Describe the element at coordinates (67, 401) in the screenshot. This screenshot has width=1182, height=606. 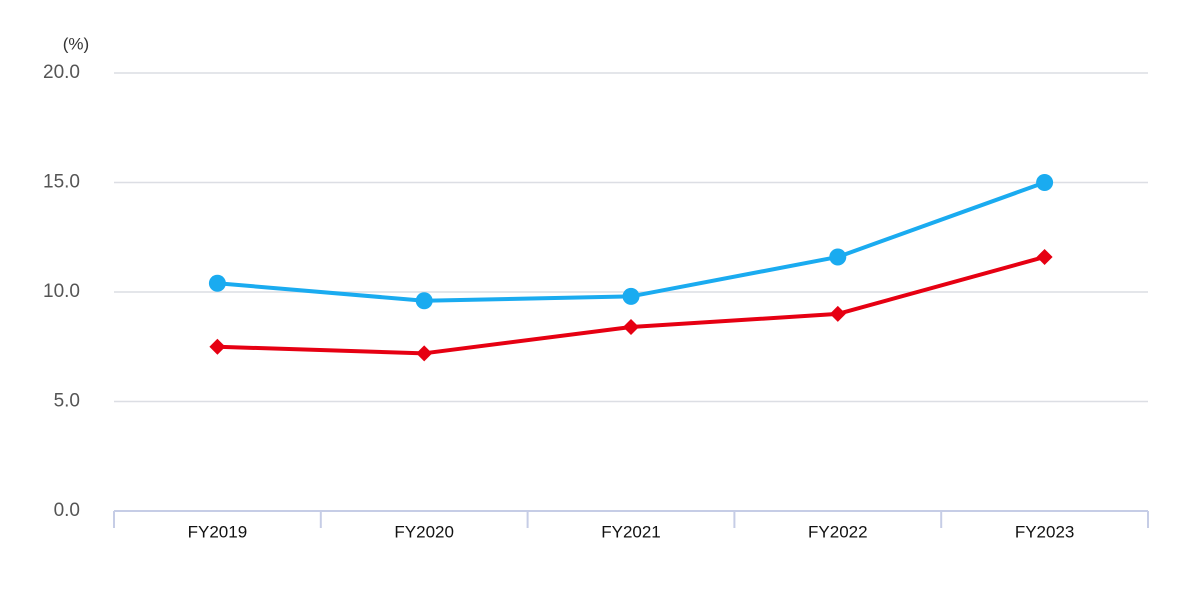
I see `y-tick-label: 5.0` at that location.